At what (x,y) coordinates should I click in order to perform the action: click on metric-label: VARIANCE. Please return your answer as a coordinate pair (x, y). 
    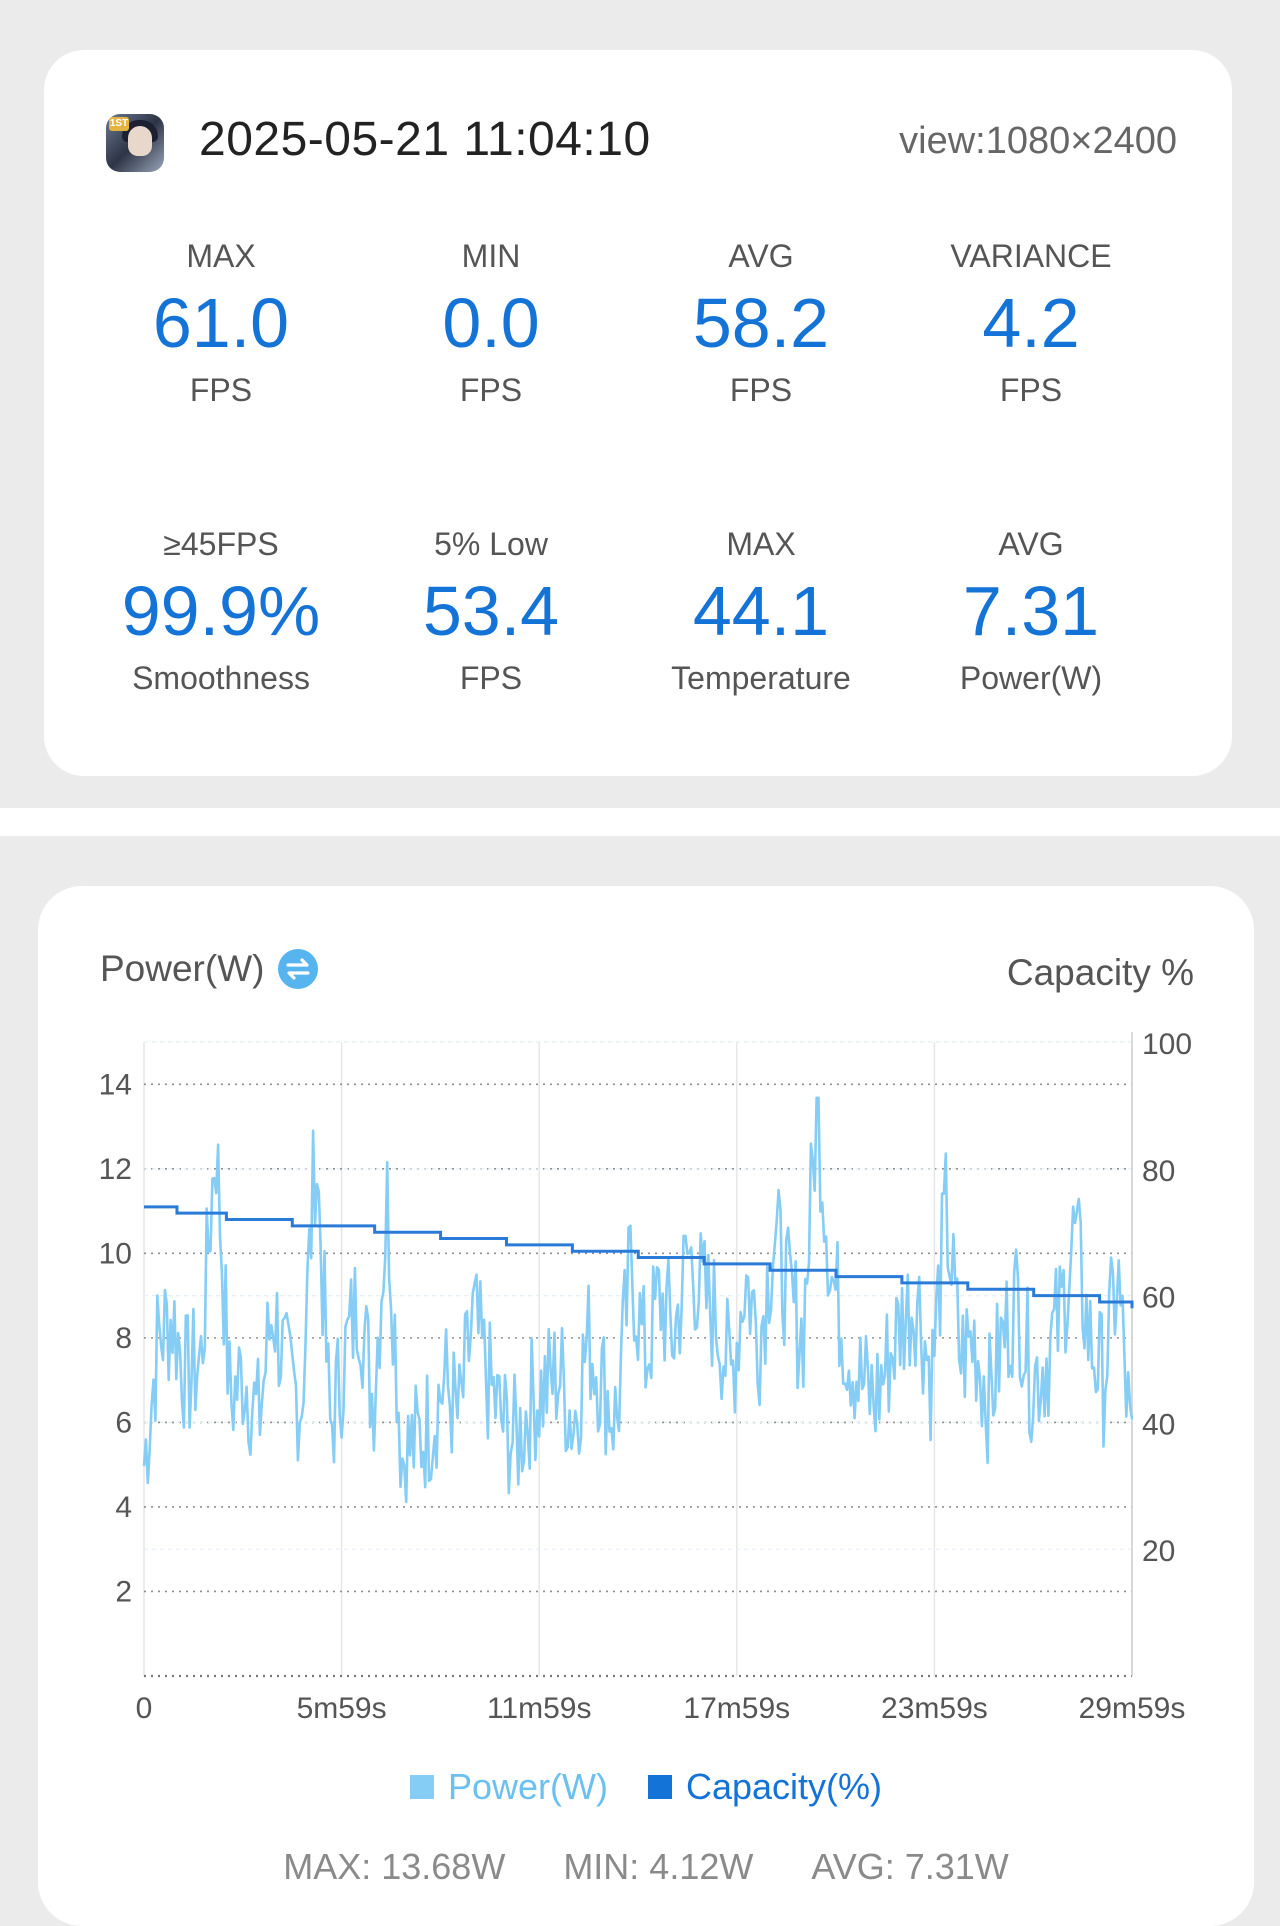
    Looking at the image, I should click on (1031, 256).